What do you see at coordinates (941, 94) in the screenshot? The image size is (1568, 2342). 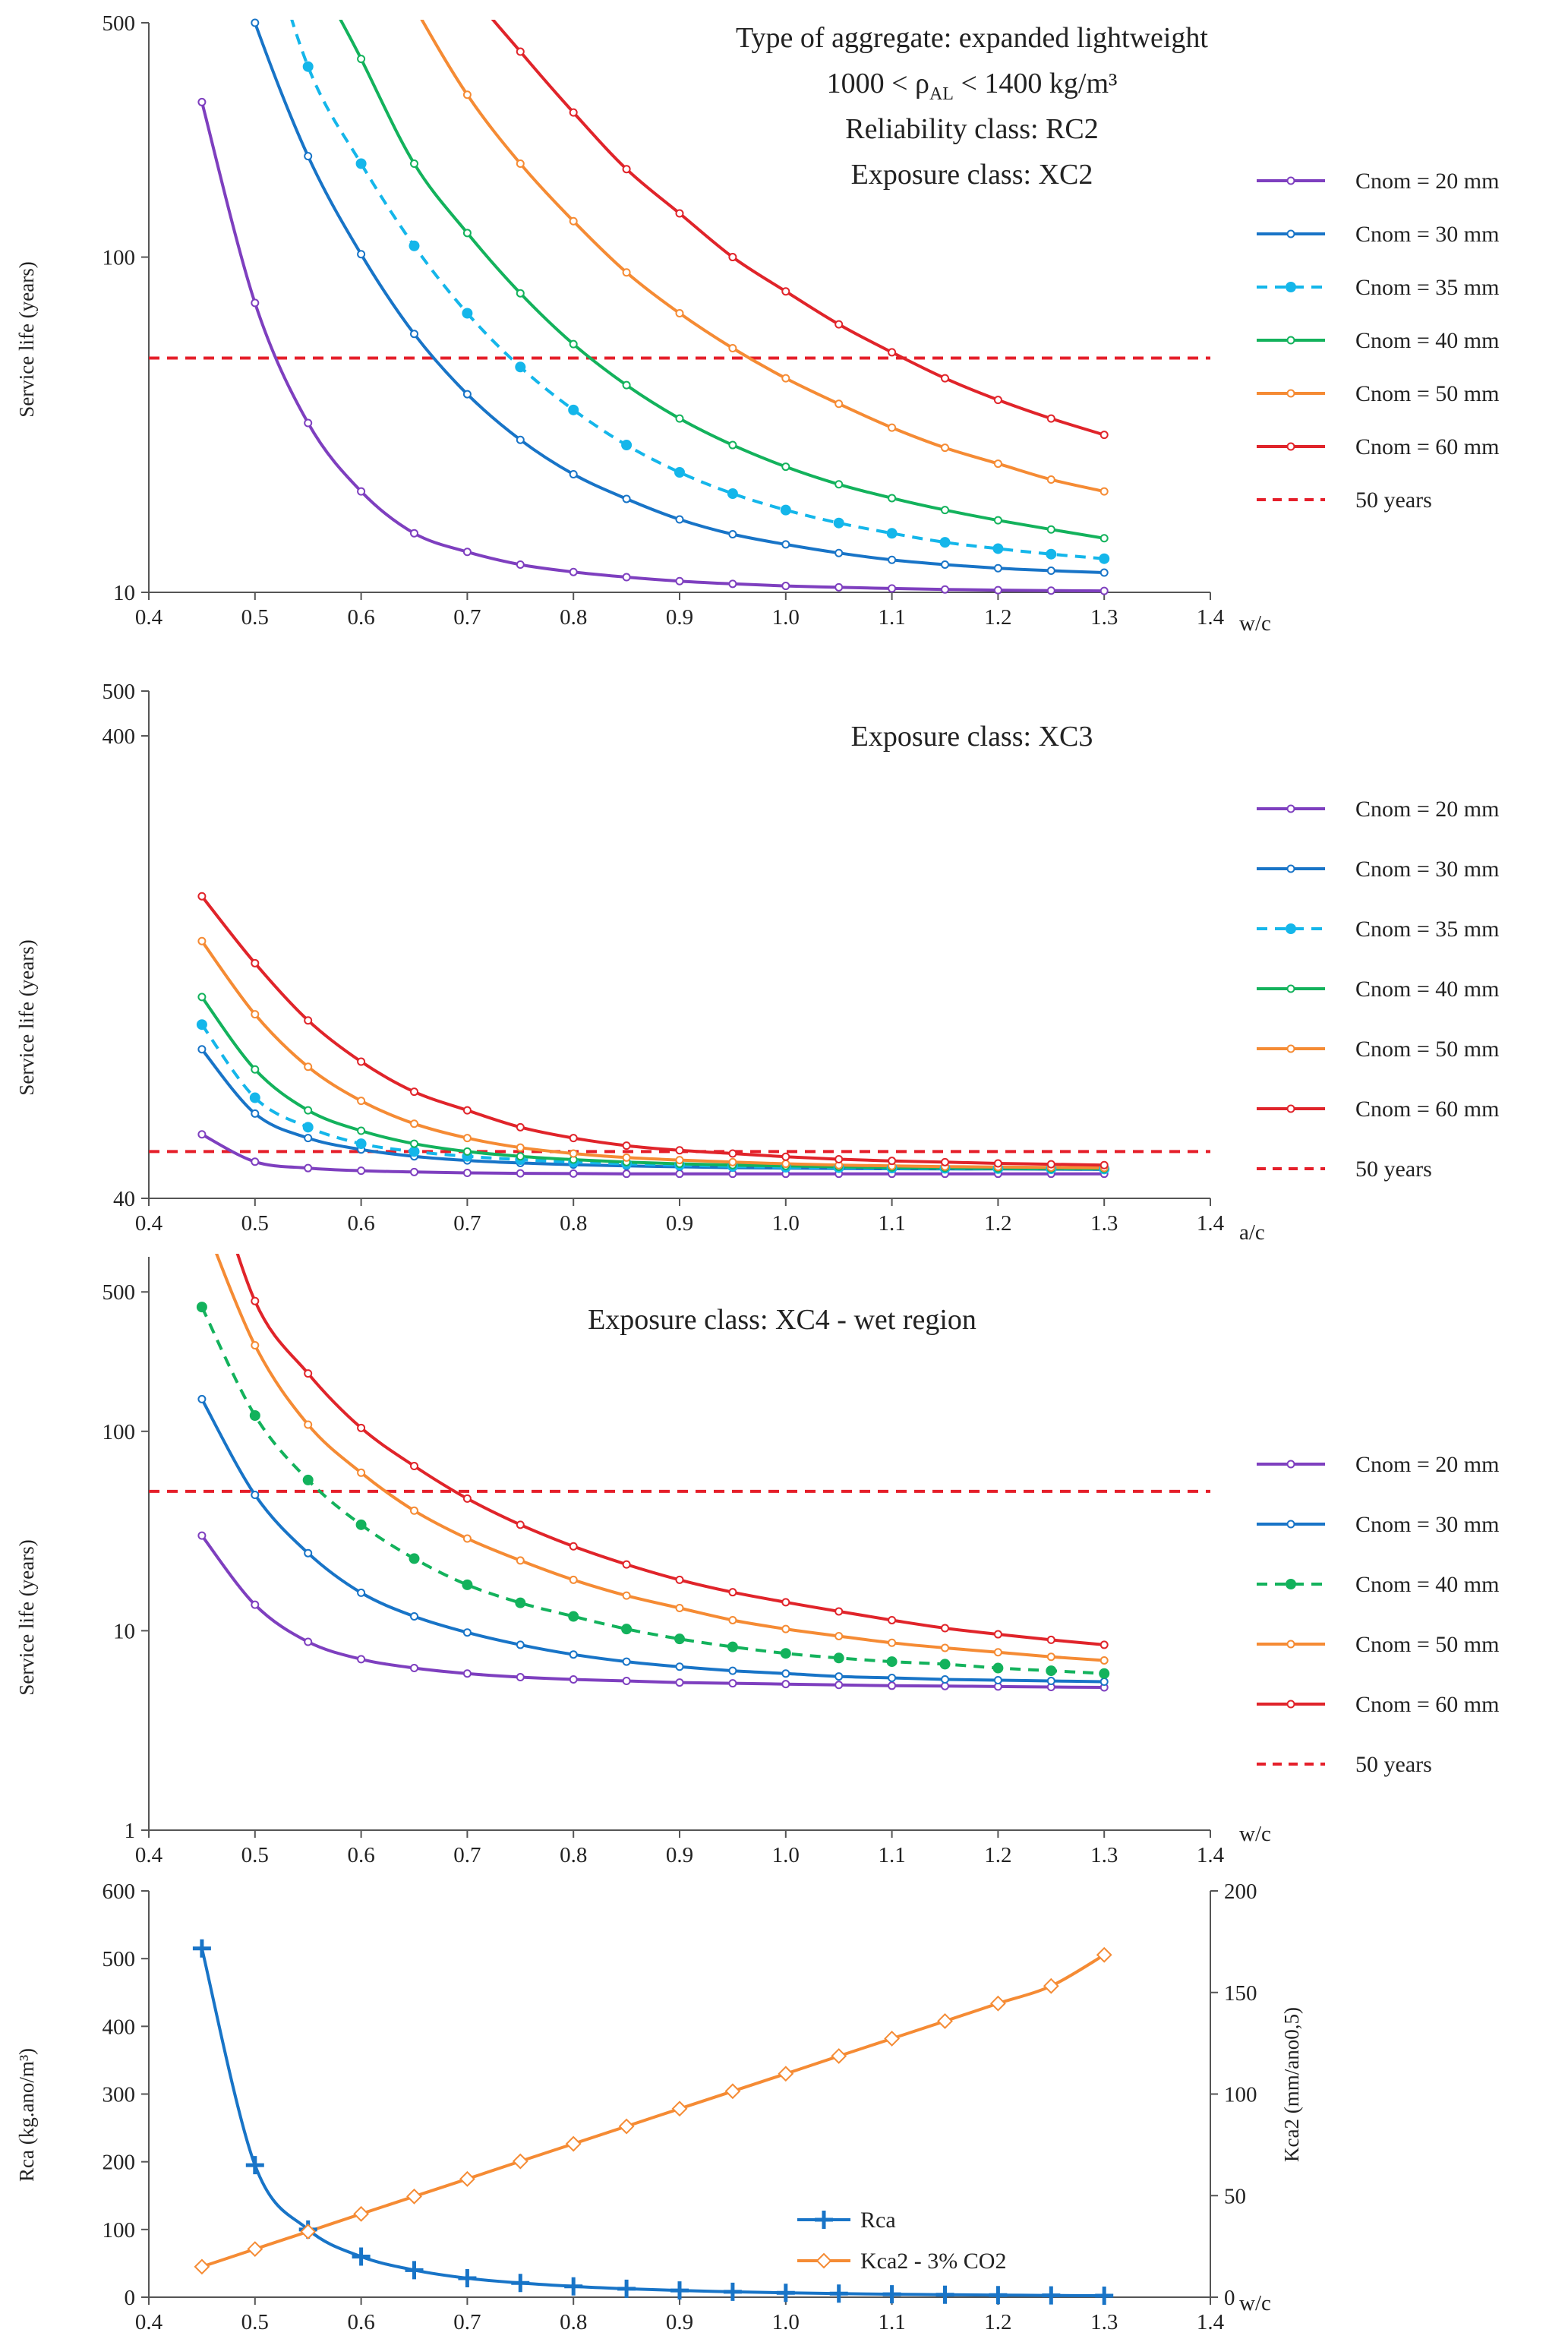 I see `density-subscript: AL` at bounding box center [941, 94].